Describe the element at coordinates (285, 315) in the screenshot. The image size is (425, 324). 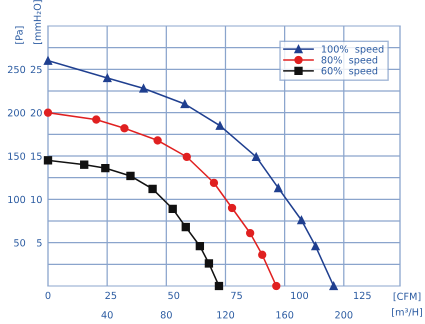
I see `x2-tick-label: 160` at that location.